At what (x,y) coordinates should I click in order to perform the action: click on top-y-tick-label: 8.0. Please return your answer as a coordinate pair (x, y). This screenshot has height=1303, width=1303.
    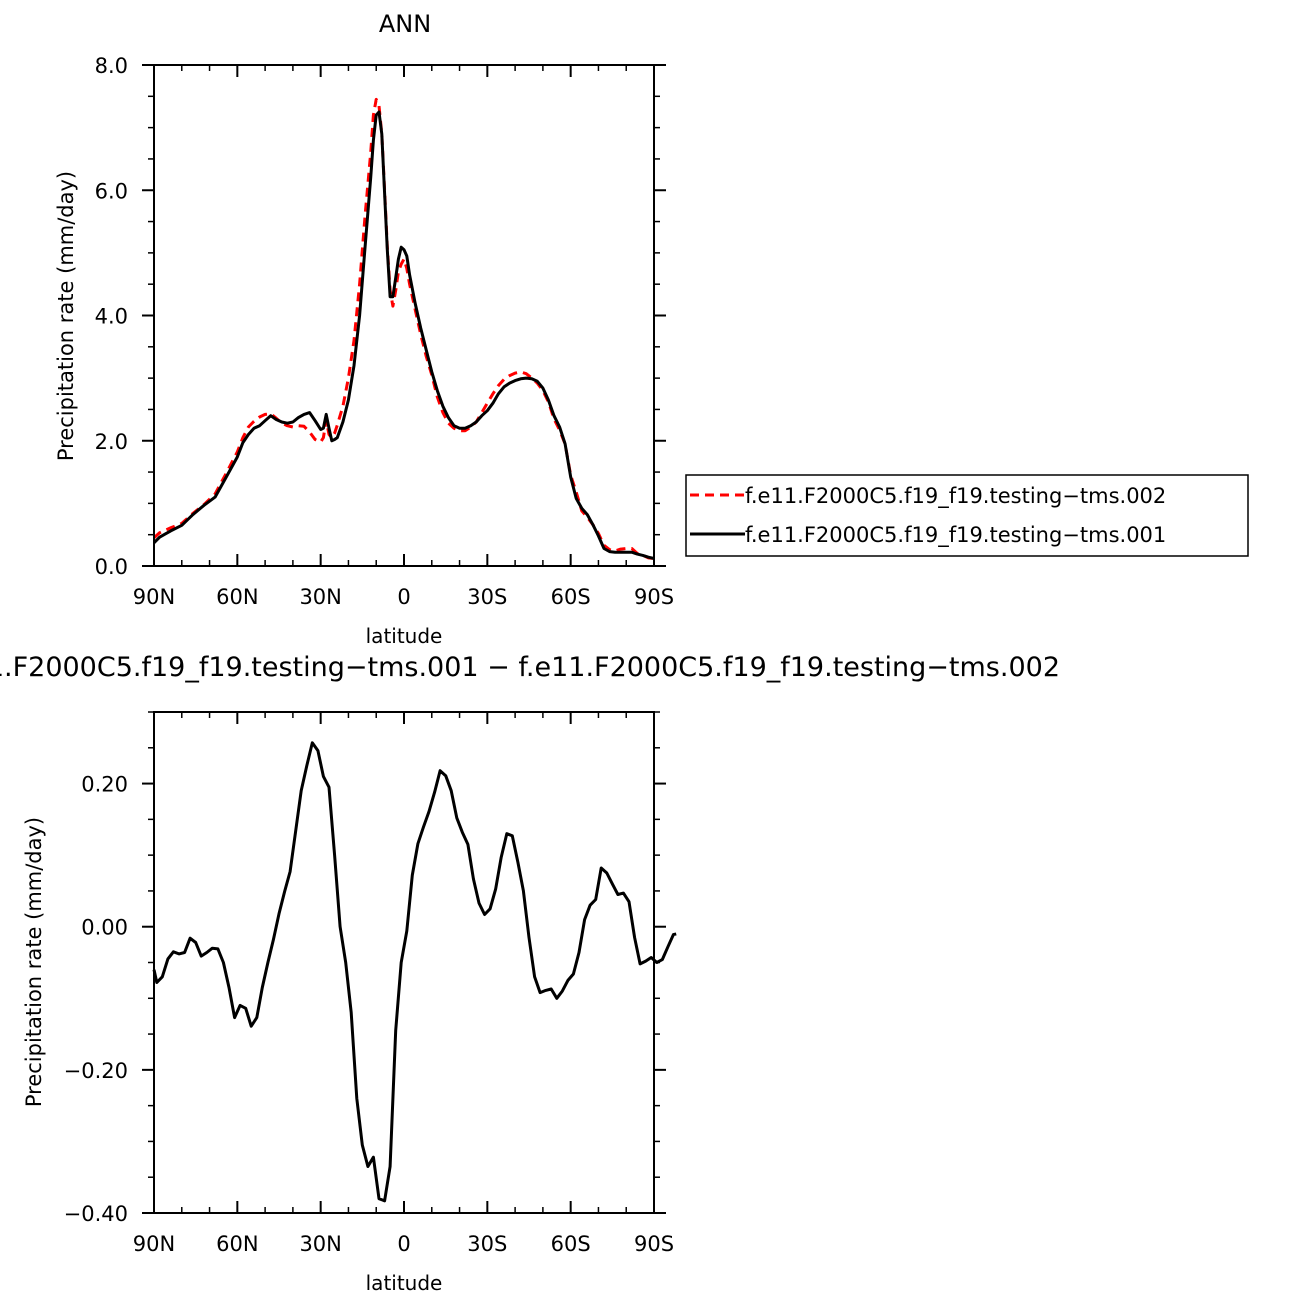
    Looking at the image, I should click on (111, 66).